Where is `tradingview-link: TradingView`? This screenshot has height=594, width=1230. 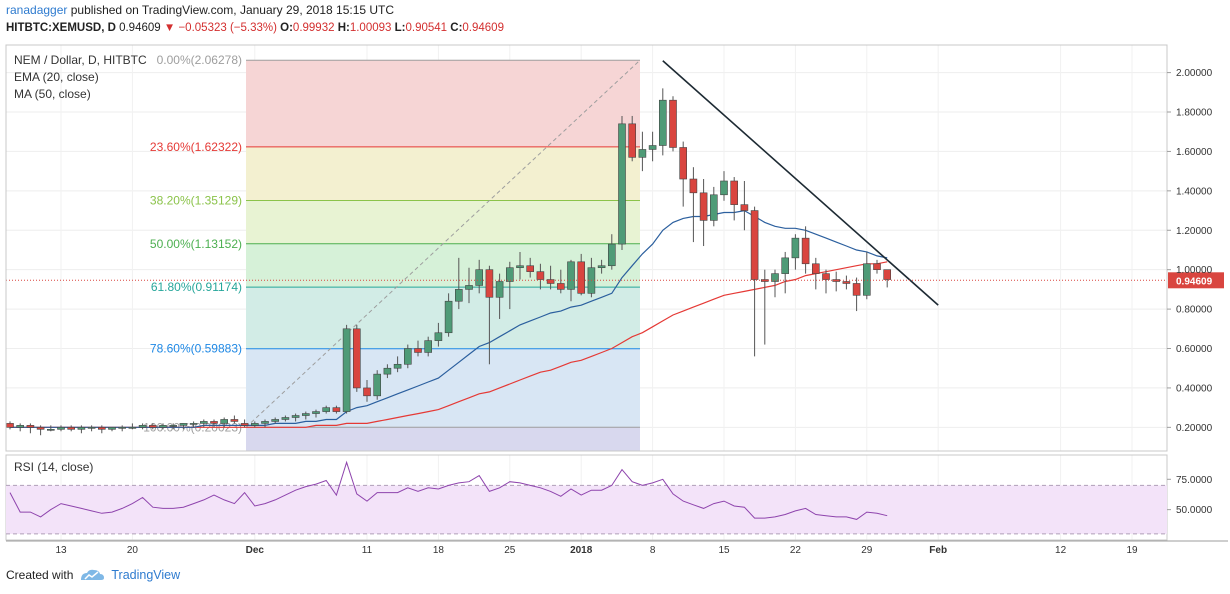
tradingview-link: TradingView is located at coordinates (146, 575).